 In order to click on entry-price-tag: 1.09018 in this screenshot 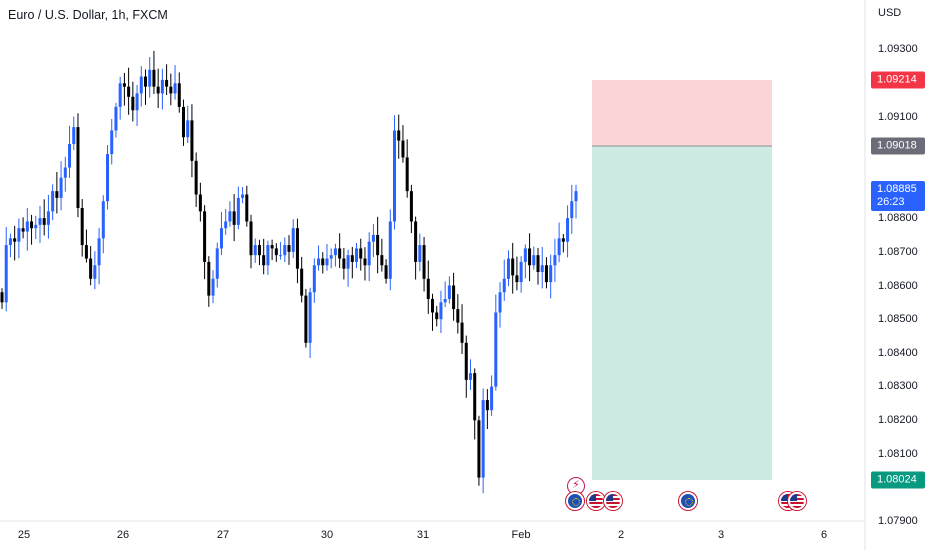, I will do `click(898, 146)`.